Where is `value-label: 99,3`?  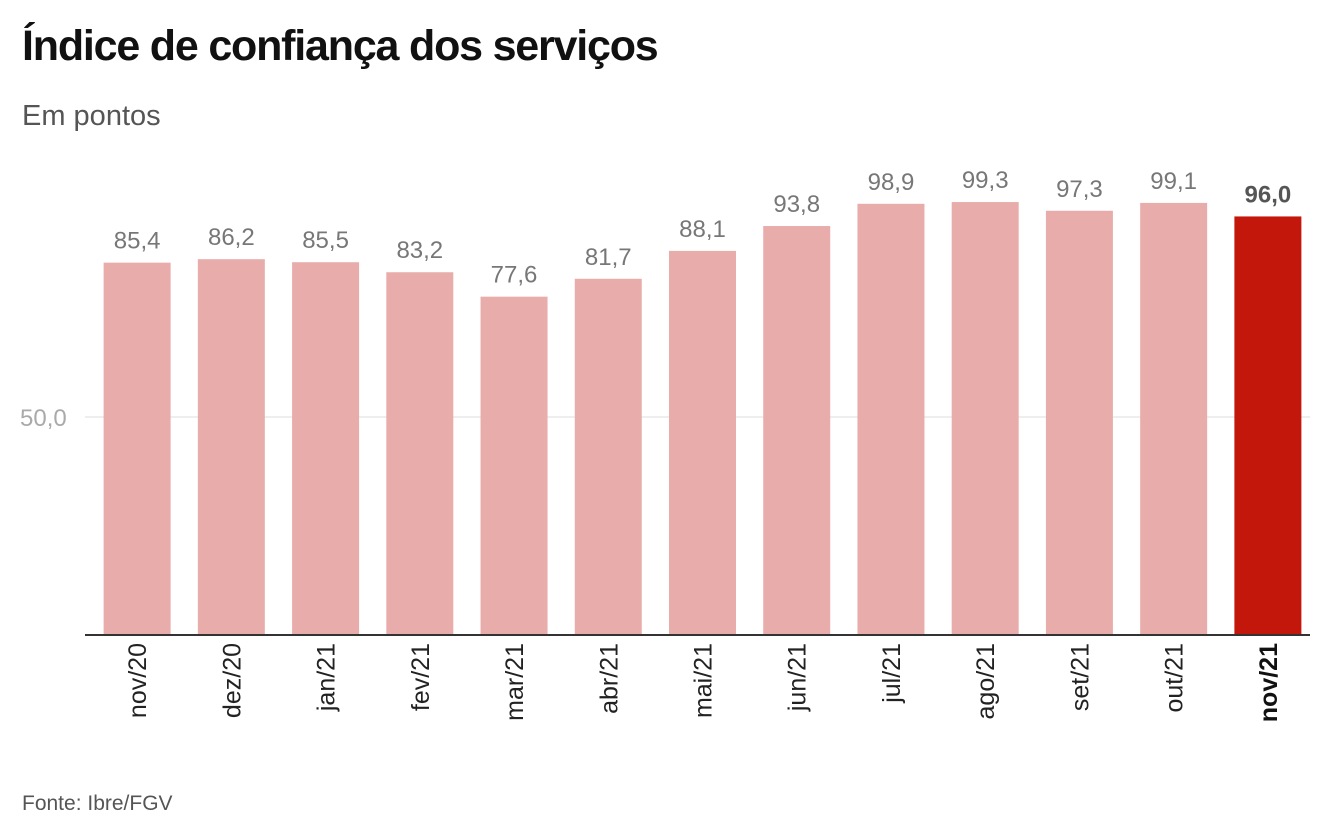
value-label: 99,3 is located at coordinates (985, 180).